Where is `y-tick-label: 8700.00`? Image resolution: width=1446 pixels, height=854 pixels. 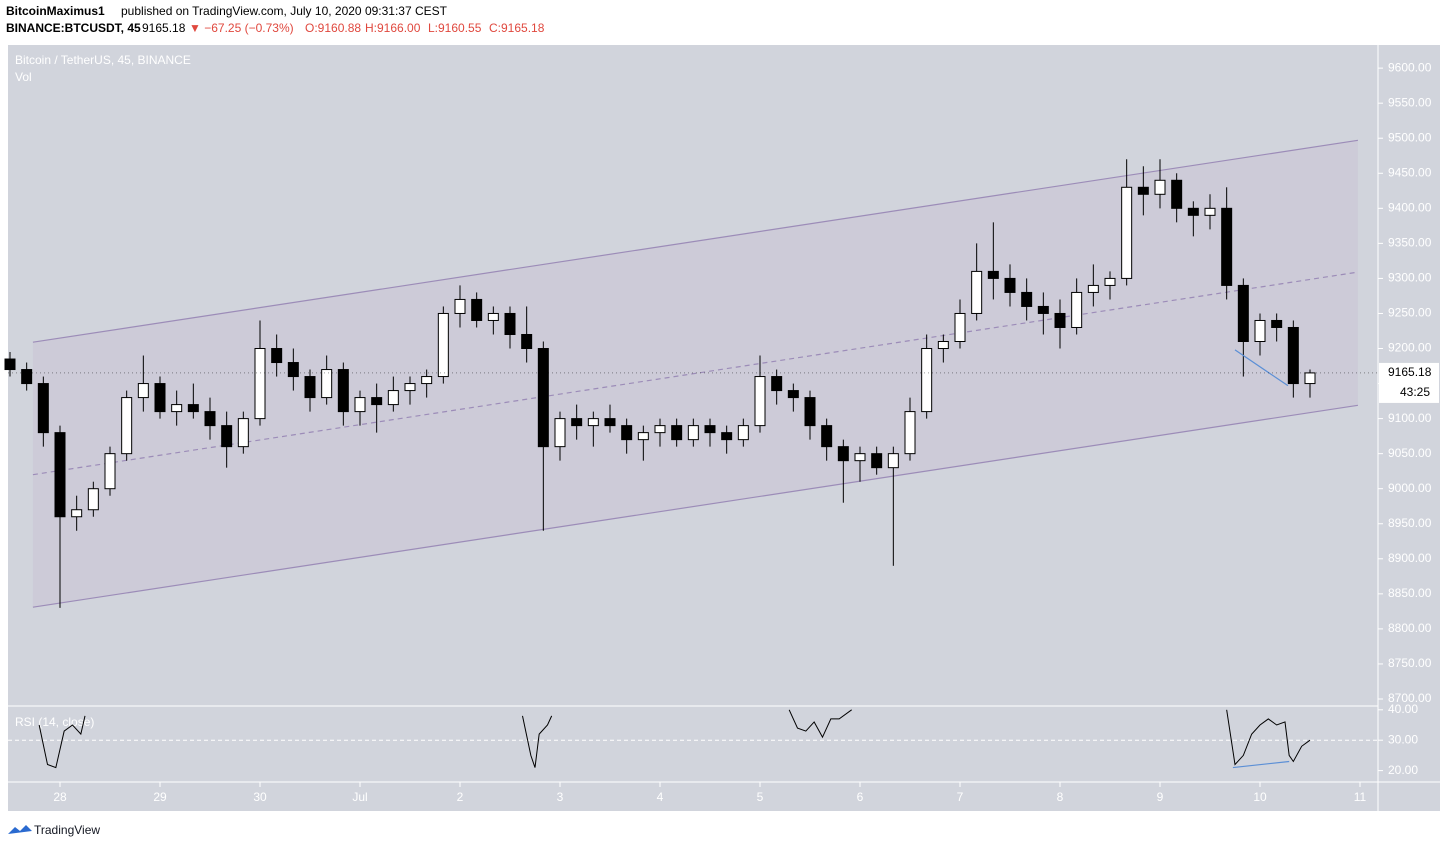
y-tick-label: 8700.00 is located at coordinates (1410, 698).